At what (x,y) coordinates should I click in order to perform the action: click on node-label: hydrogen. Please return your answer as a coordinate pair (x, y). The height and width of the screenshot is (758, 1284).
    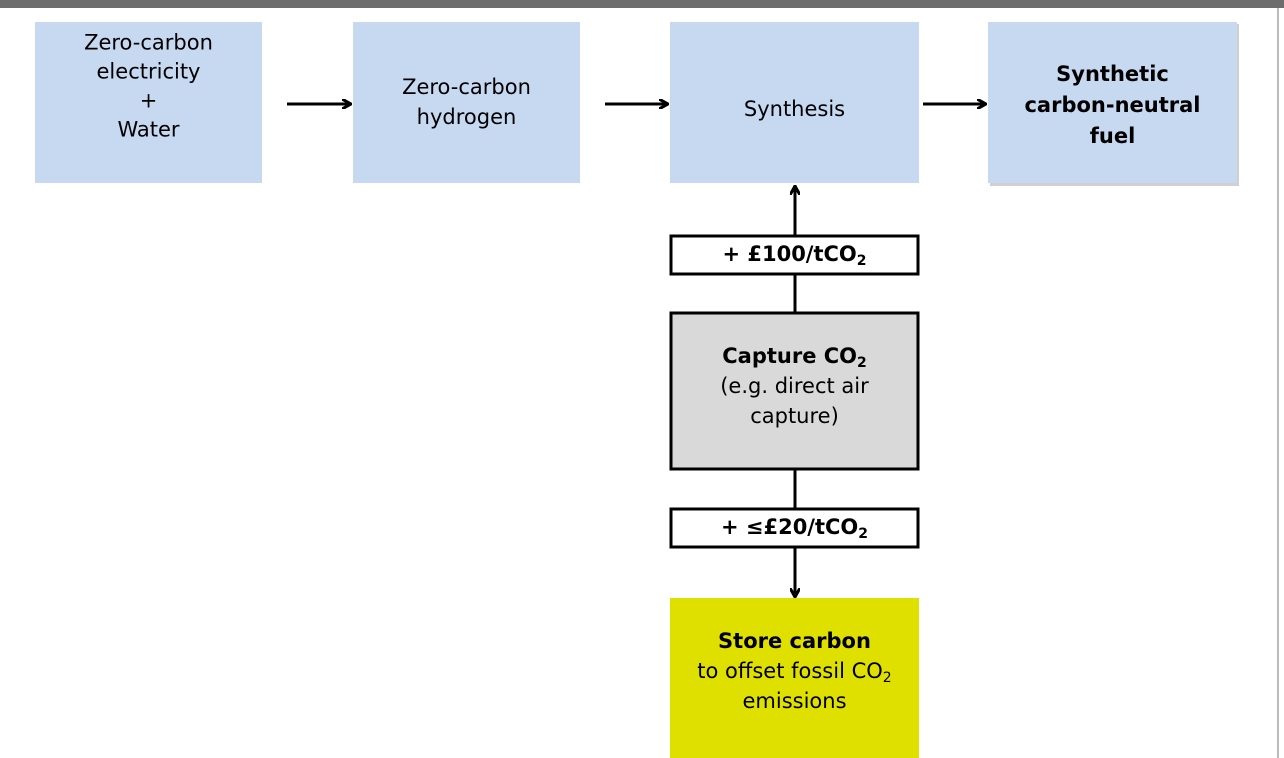
    Looking at the image, I should click on (467, 117).